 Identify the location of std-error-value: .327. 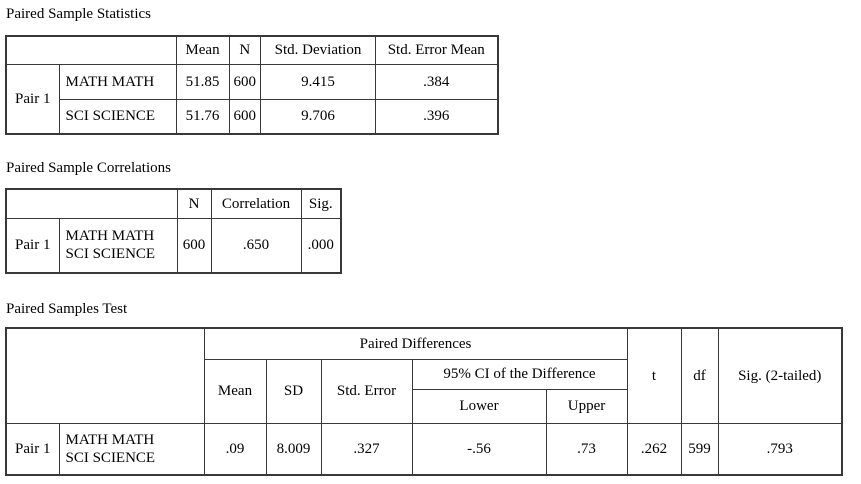
(366, 449).